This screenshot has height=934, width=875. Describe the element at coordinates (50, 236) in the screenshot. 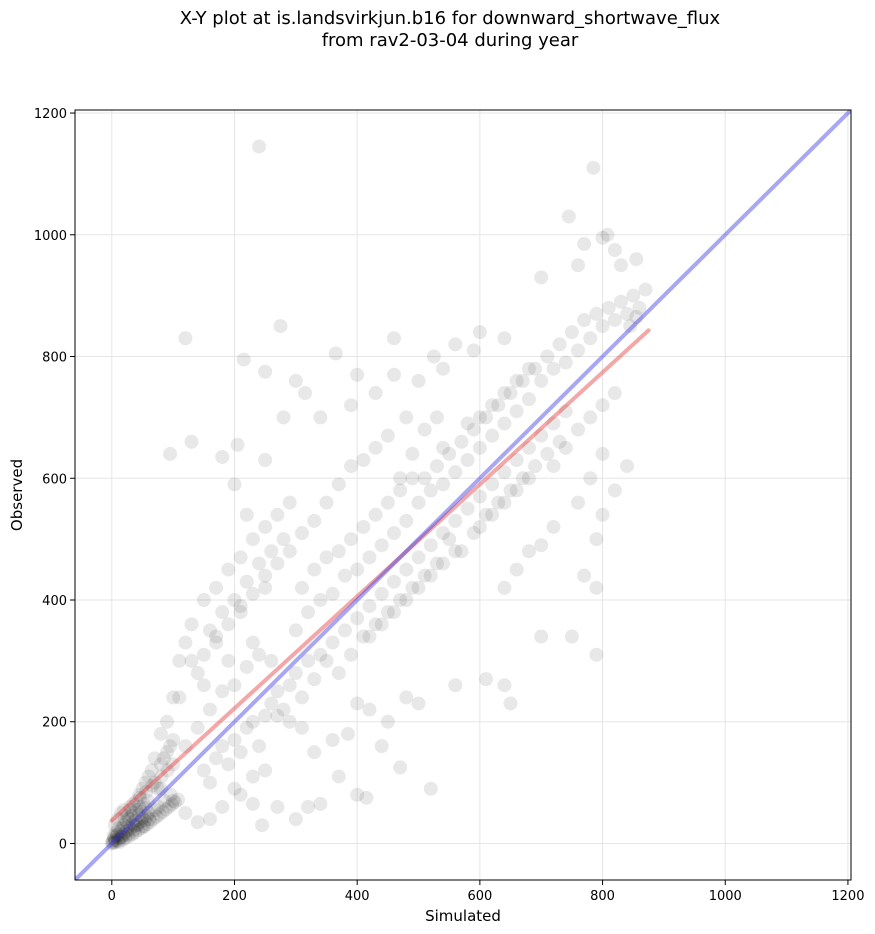

I see `y-tick-label: 1000` at that location.